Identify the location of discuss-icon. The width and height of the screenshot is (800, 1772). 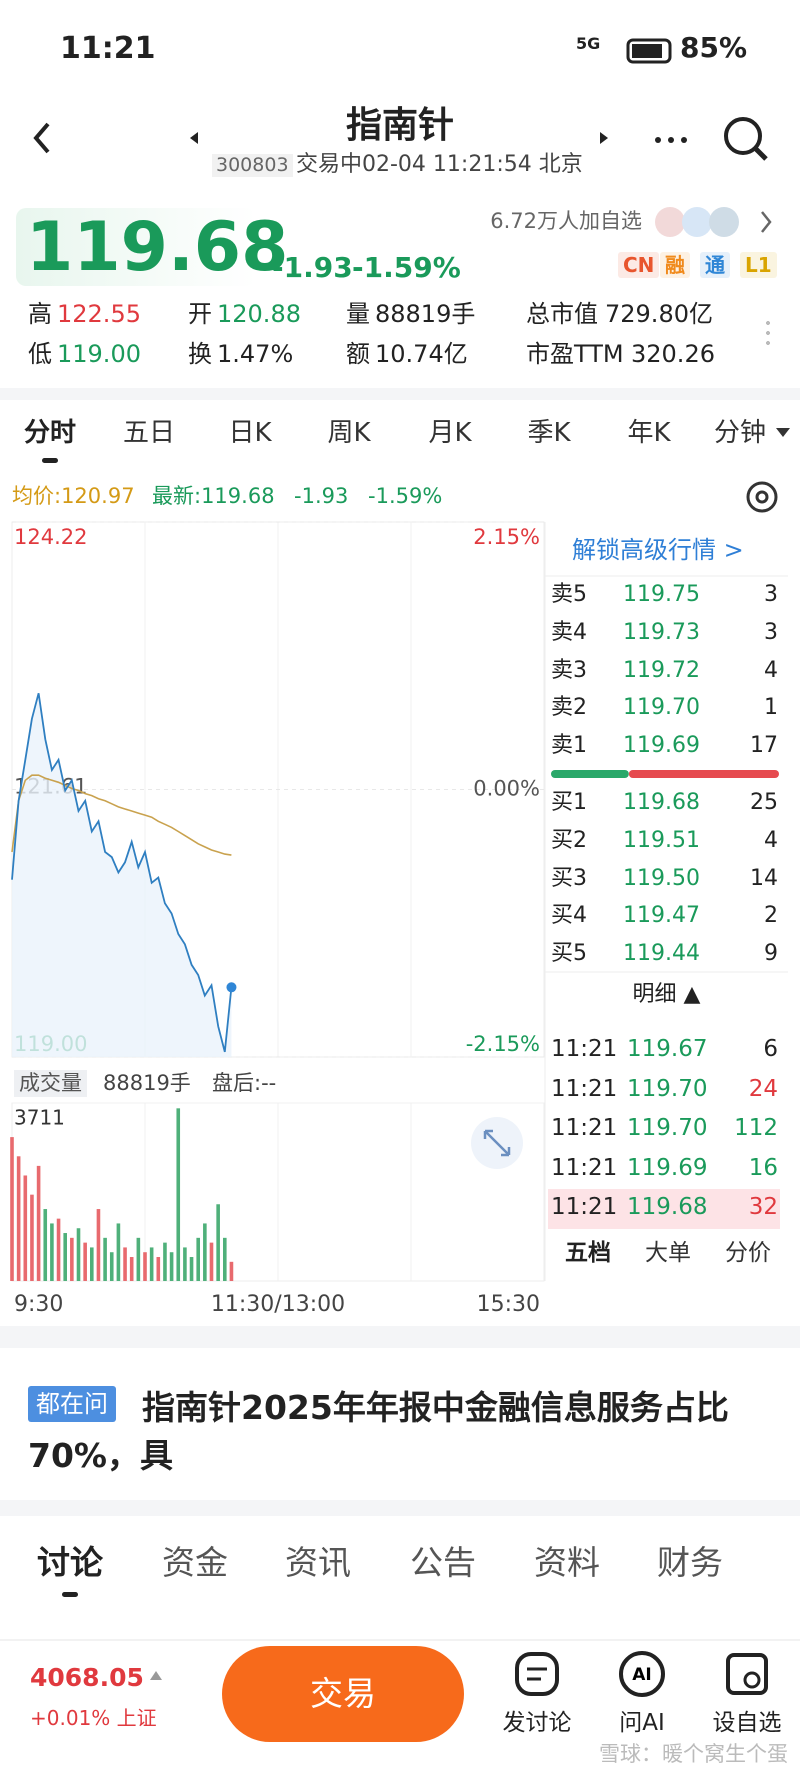
(537, 1674).